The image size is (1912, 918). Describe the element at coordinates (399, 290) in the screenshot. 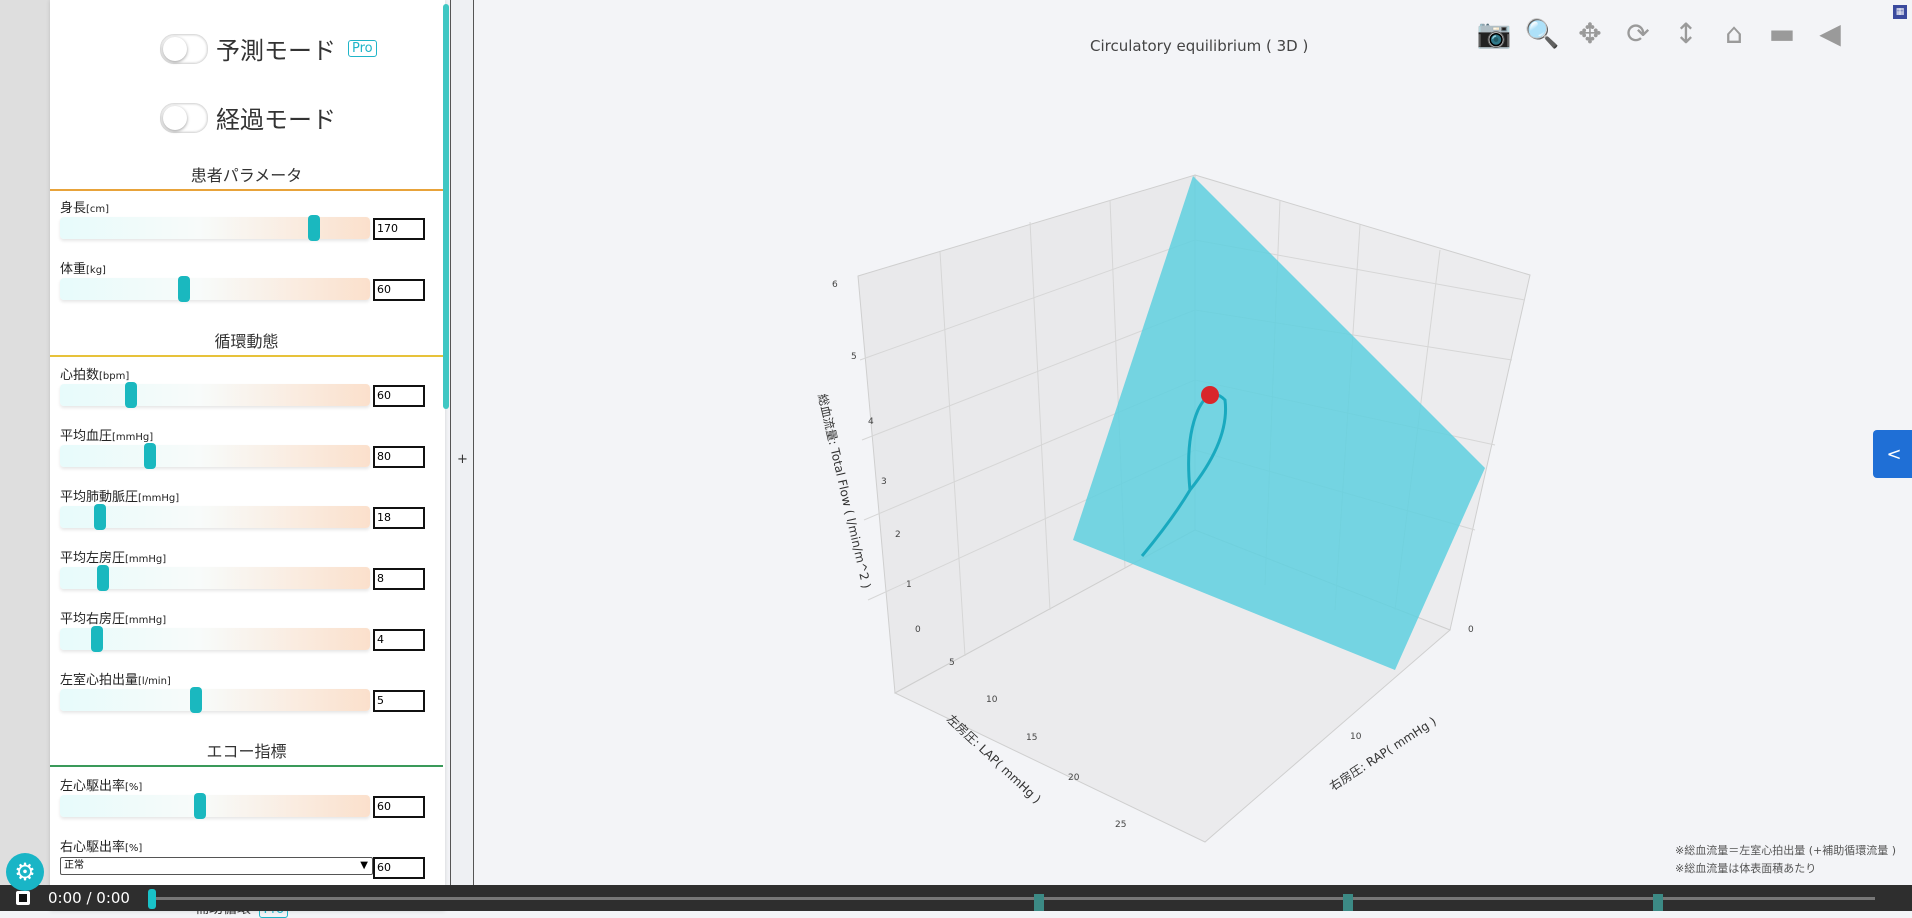

I see `weight-input: 60` at that location.